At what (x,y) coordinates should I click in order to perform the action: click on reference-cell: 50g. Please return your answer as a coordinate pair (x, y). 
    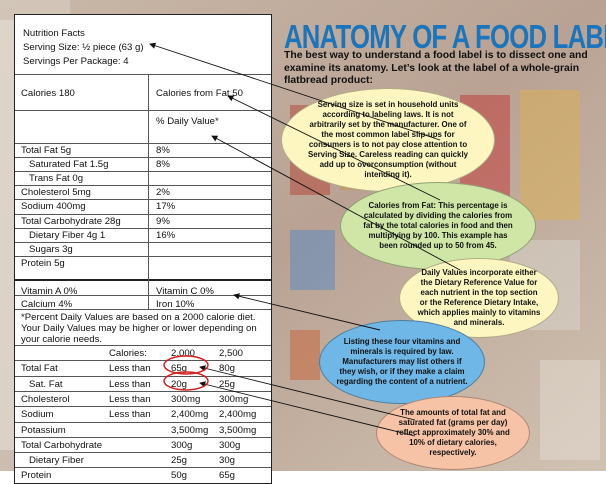
    Looking at the image, I should click on (179, 476).